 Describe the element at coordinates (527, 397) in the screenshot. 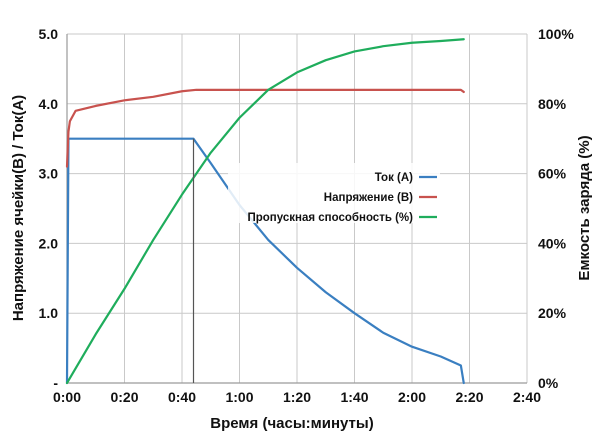

I see `x-tick-label: 2:40` at that location.